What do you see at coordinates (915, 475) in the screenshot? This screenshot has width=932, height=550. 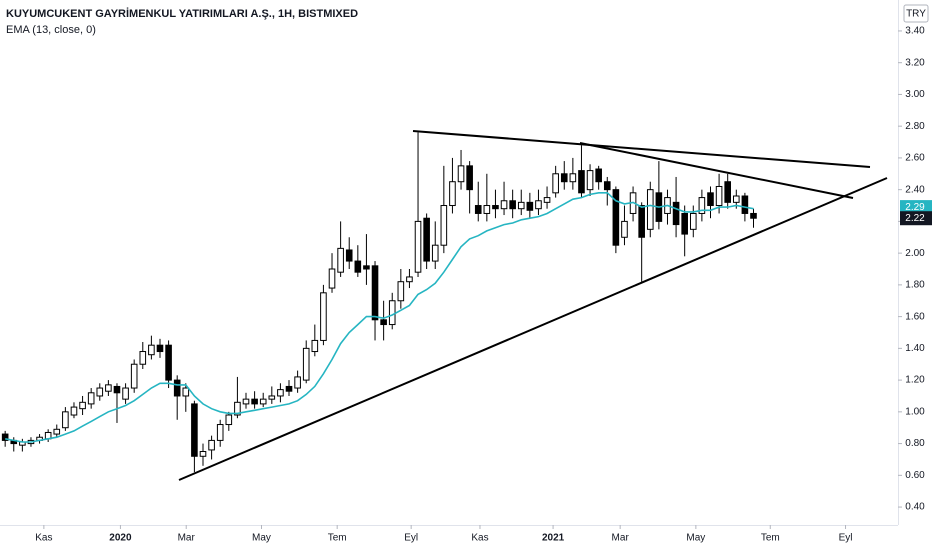 I see `y-tick-label: 0.60` at bounding box center [915, 475].